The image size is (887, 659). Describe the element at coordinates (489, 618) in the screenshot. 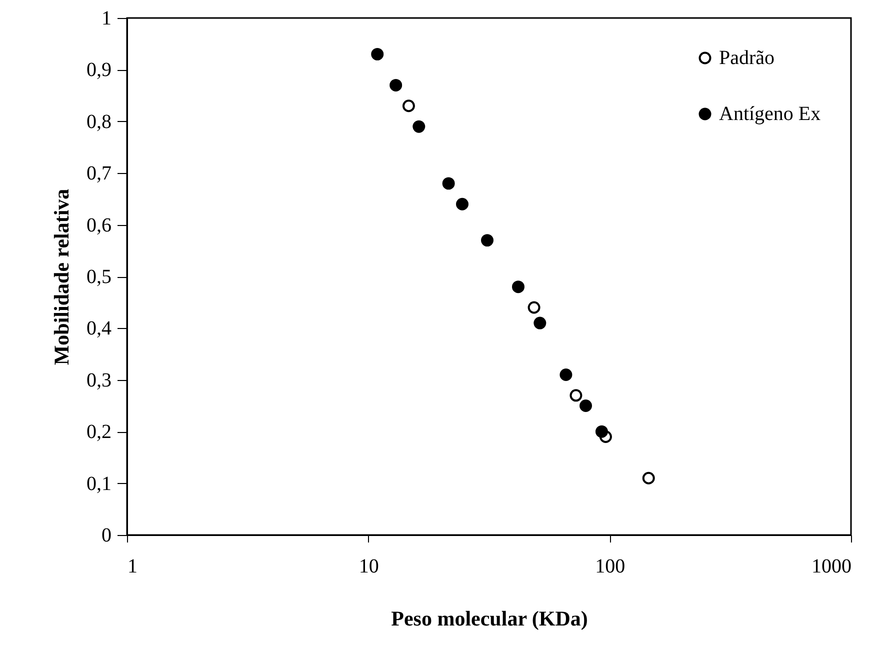

I see `x-axis-title: Peso molecular (KDa)` at that location.